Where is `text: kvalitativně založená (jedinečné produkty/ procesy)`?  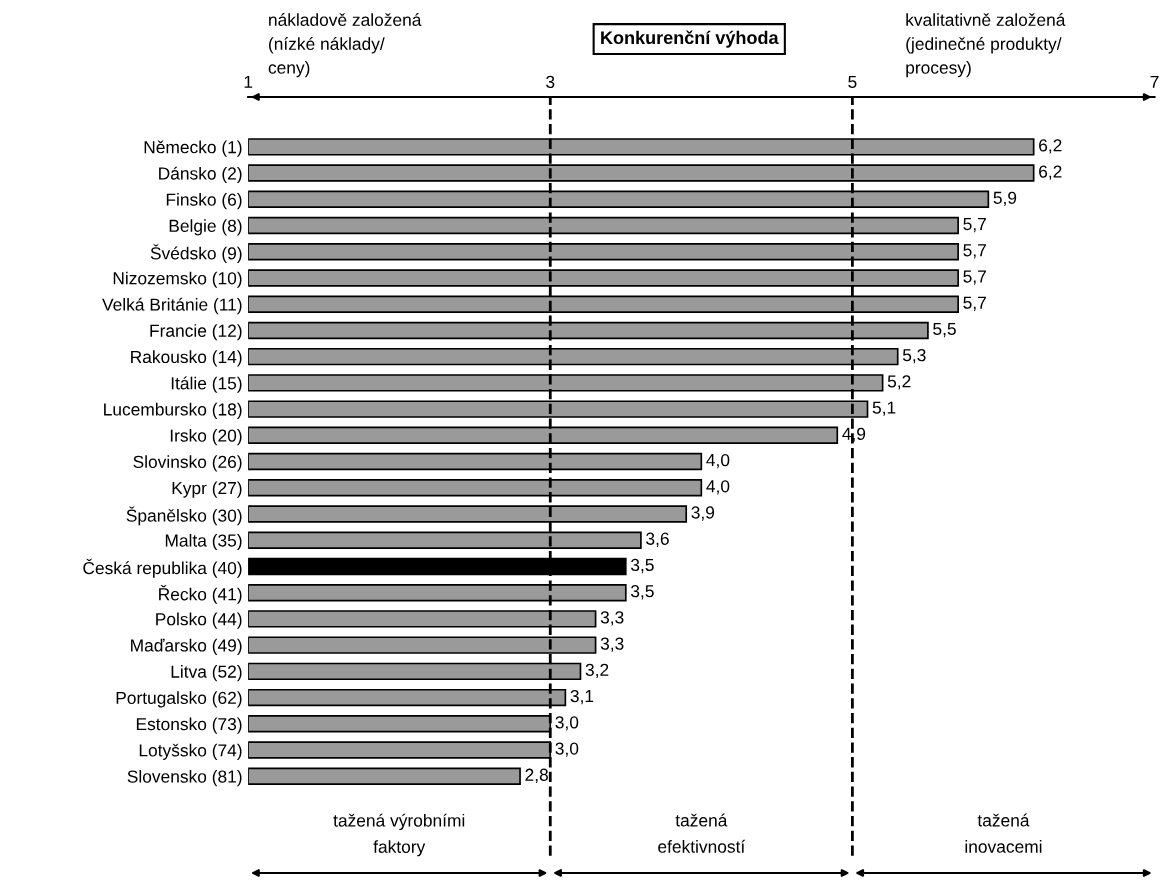 text: kvalitativně založená (jedinečné produkty/ procesy) is located at coordinates (986, 45).